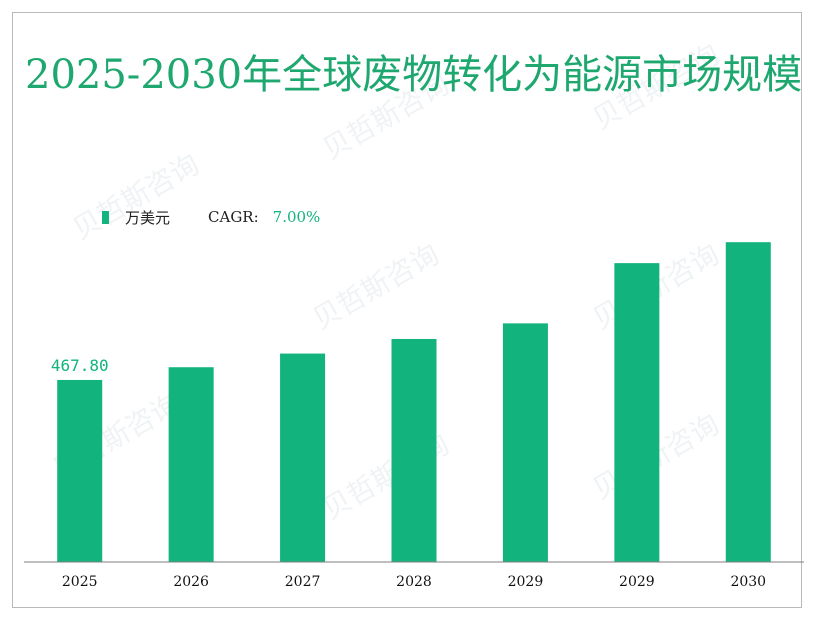 The height and width of the screenshot is (628, 814). I want to click on bar-2027, so click(303, 457).